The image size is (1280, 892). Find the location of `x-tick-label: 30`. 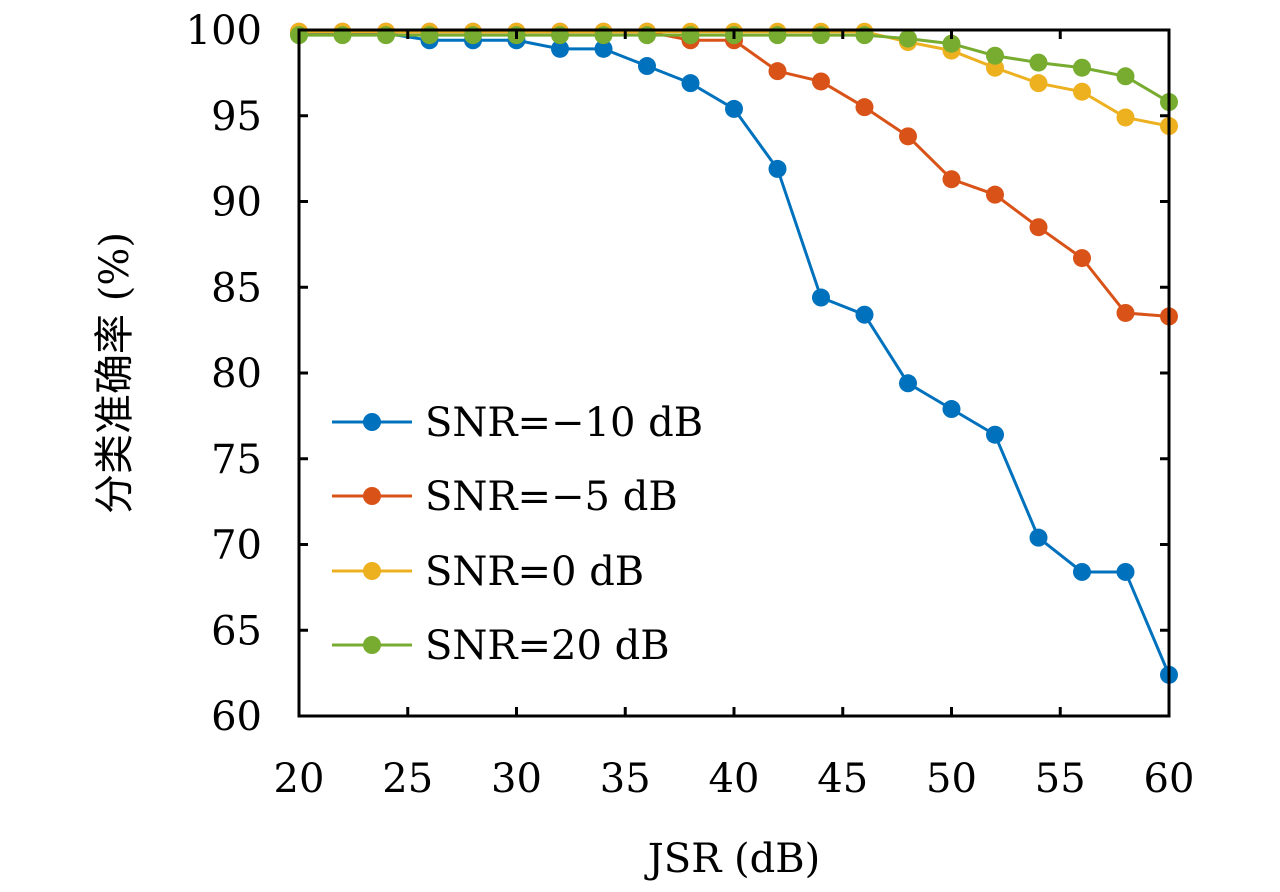

x-tick-label: 30 is located at coordinates (516, 779).